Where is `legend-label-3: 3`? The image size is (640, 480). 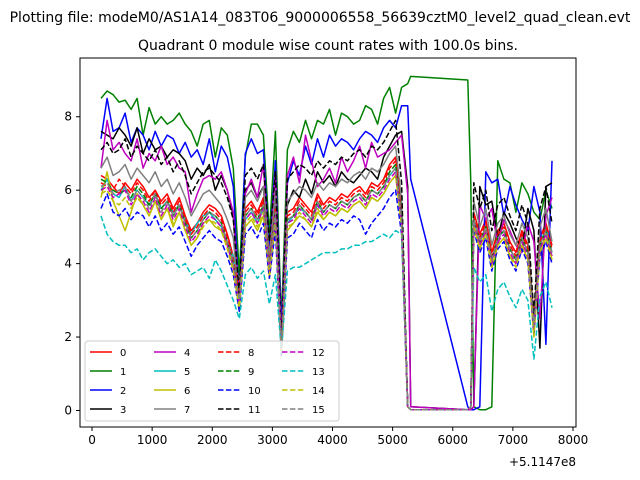 legend-label-3: 3 is located at coordinates (123, 410).